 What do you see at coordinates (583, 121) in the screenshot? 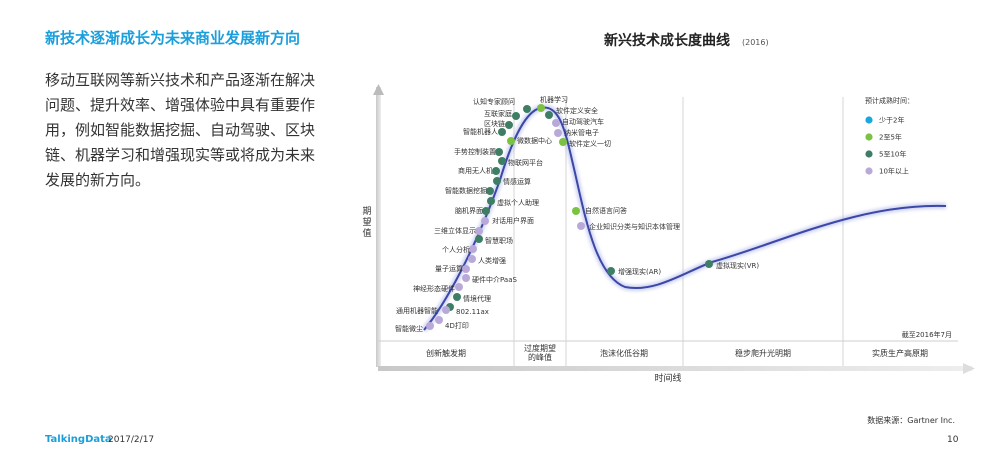
I see `tech-label-5: 自动驾驶汽车` at bounding box center [583, 121].